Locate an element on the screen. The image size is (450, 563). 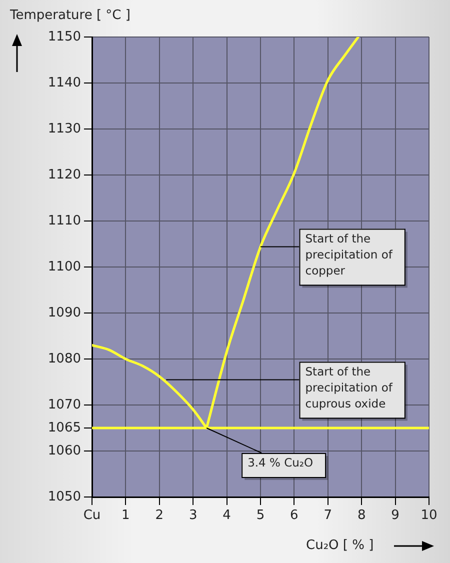
x-tick-label: 10 is located at coordinates (429, 516).